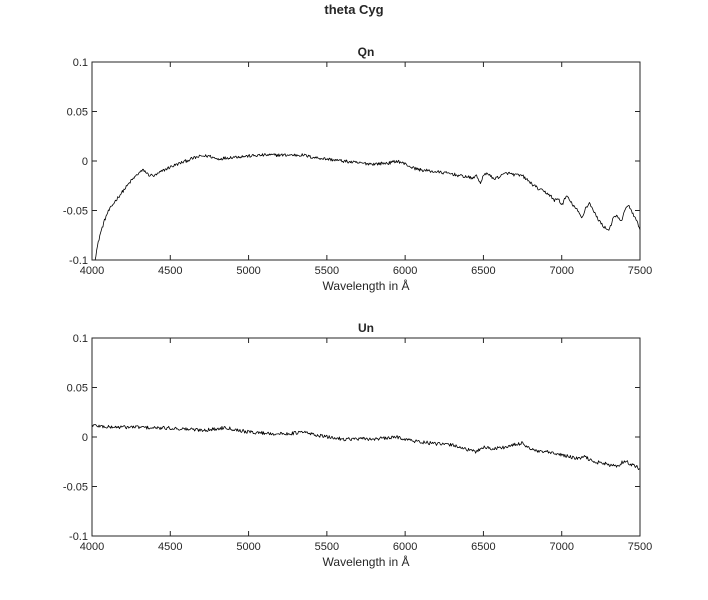 This screenshot has width=708, height=600. What do you see at coordinates (366, 328) in the screenshot?
I see `un-plot-title: Un` at bounding box center [366, 328].